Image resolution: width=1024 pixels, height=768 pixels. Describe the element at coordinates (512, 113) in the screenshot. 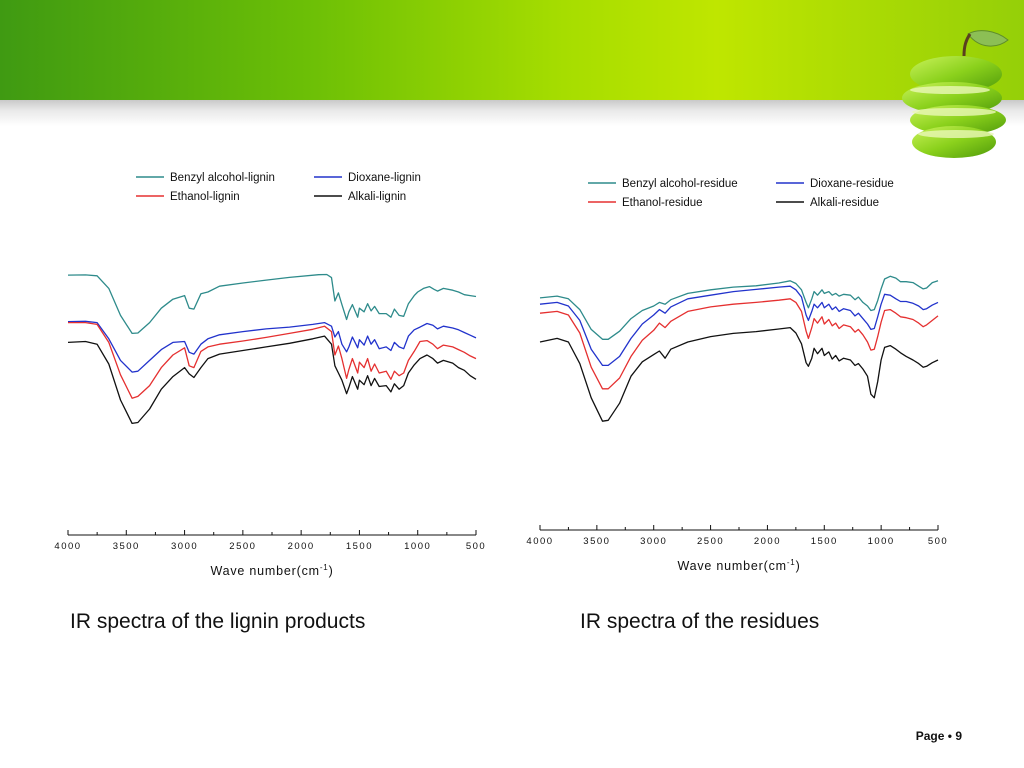

I see `header-shadow` at that location.